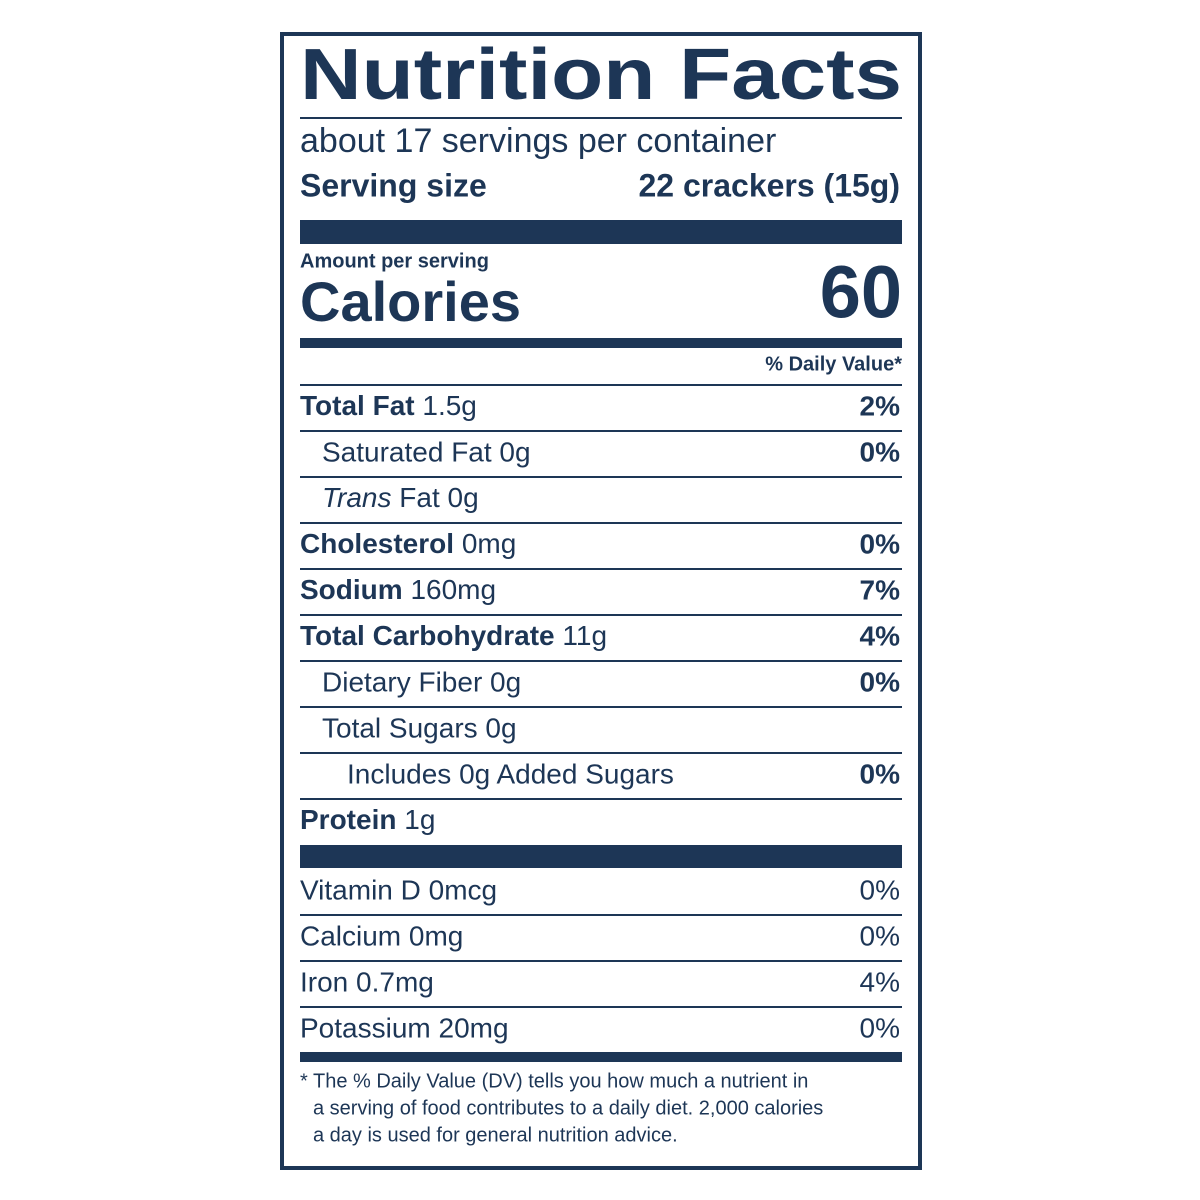 Image resolution: width=1200 pixels, height=1200 pixels. Describe the element at coordinates (421, 681) in the screenshot. I see `nutrient-name: Dietary Fiber 0g` at that location.